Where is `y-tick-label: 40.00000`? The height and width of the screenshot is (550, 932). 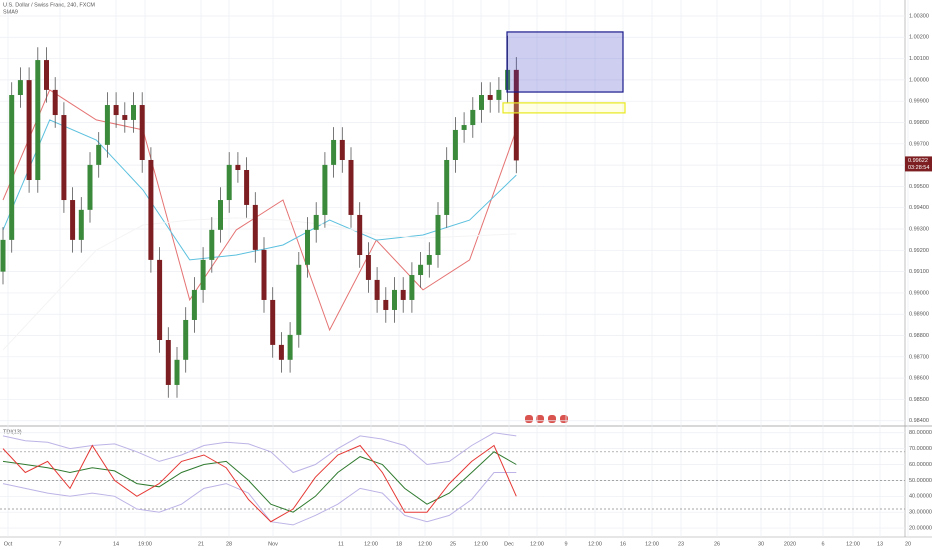 y-tick-label: 40.00000 is located at coordinates (920, 497).